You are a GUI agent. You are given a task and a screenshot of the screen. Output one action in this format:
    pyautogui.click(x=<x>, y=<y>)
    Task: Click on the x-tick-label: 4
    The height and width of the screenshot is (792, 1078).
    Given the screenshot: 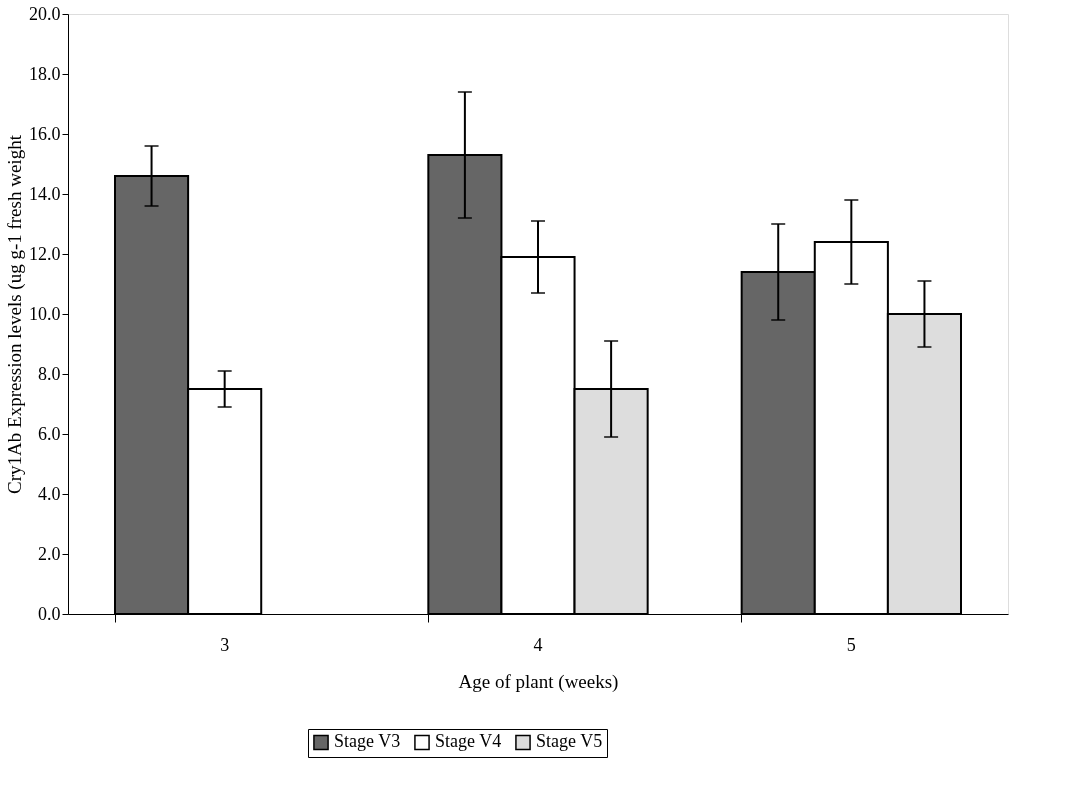 What is the action you would take?
    pyautogui.click(x=538, y=644)
    